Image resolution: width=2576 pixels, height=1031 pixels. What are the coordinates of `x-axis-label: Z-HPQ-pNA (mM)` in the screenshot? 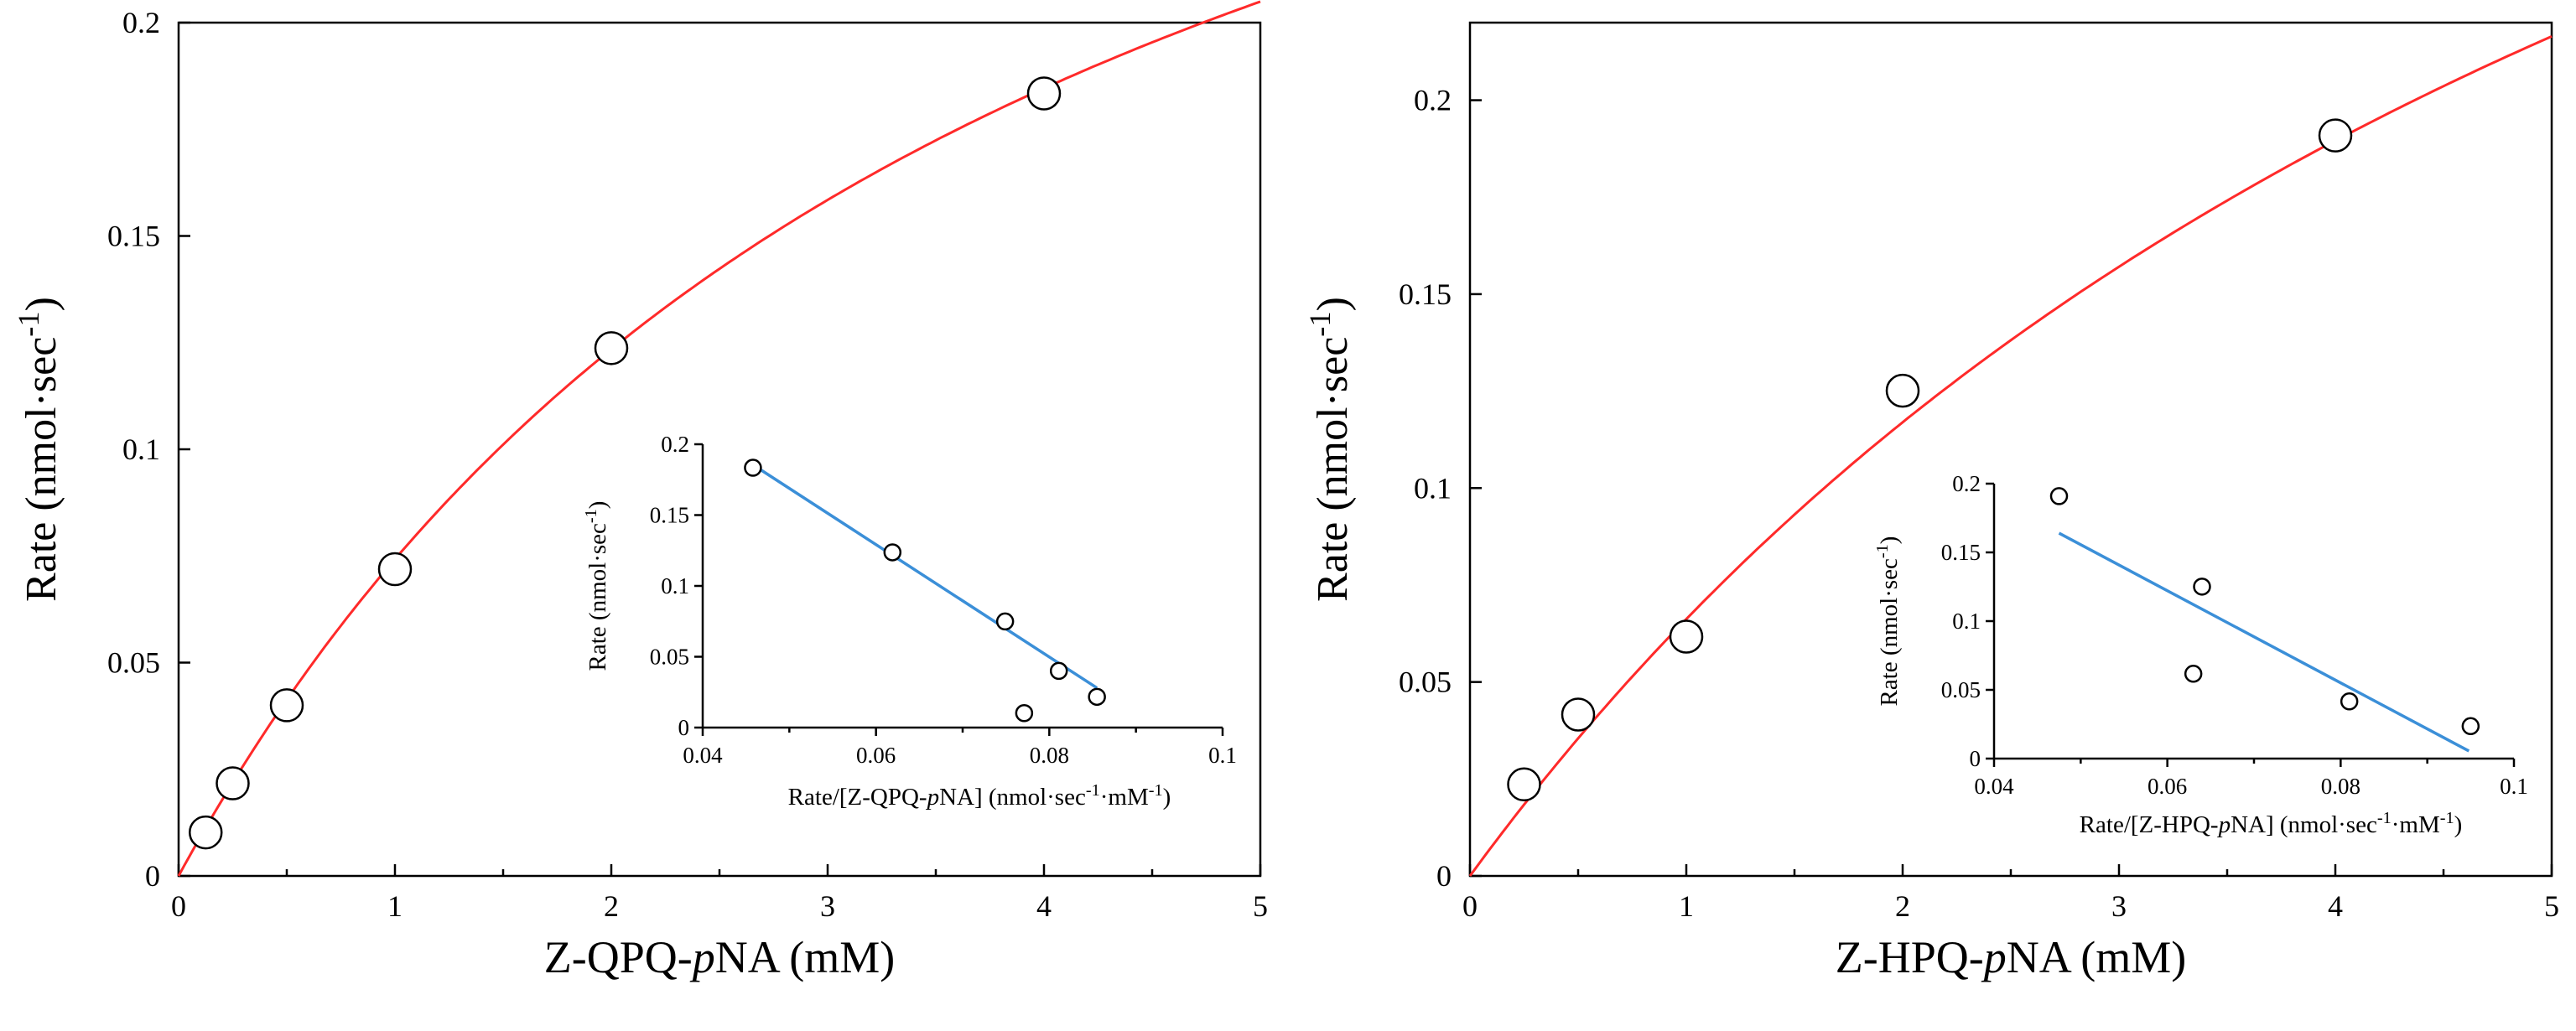 It's located at (2011, 957).